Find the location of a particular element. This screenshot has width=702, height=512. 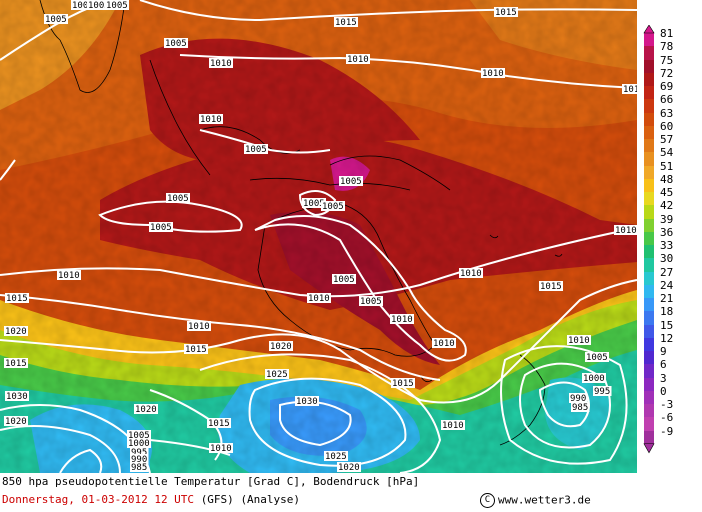

coast-sumatra is located at coordinates (180, 117).